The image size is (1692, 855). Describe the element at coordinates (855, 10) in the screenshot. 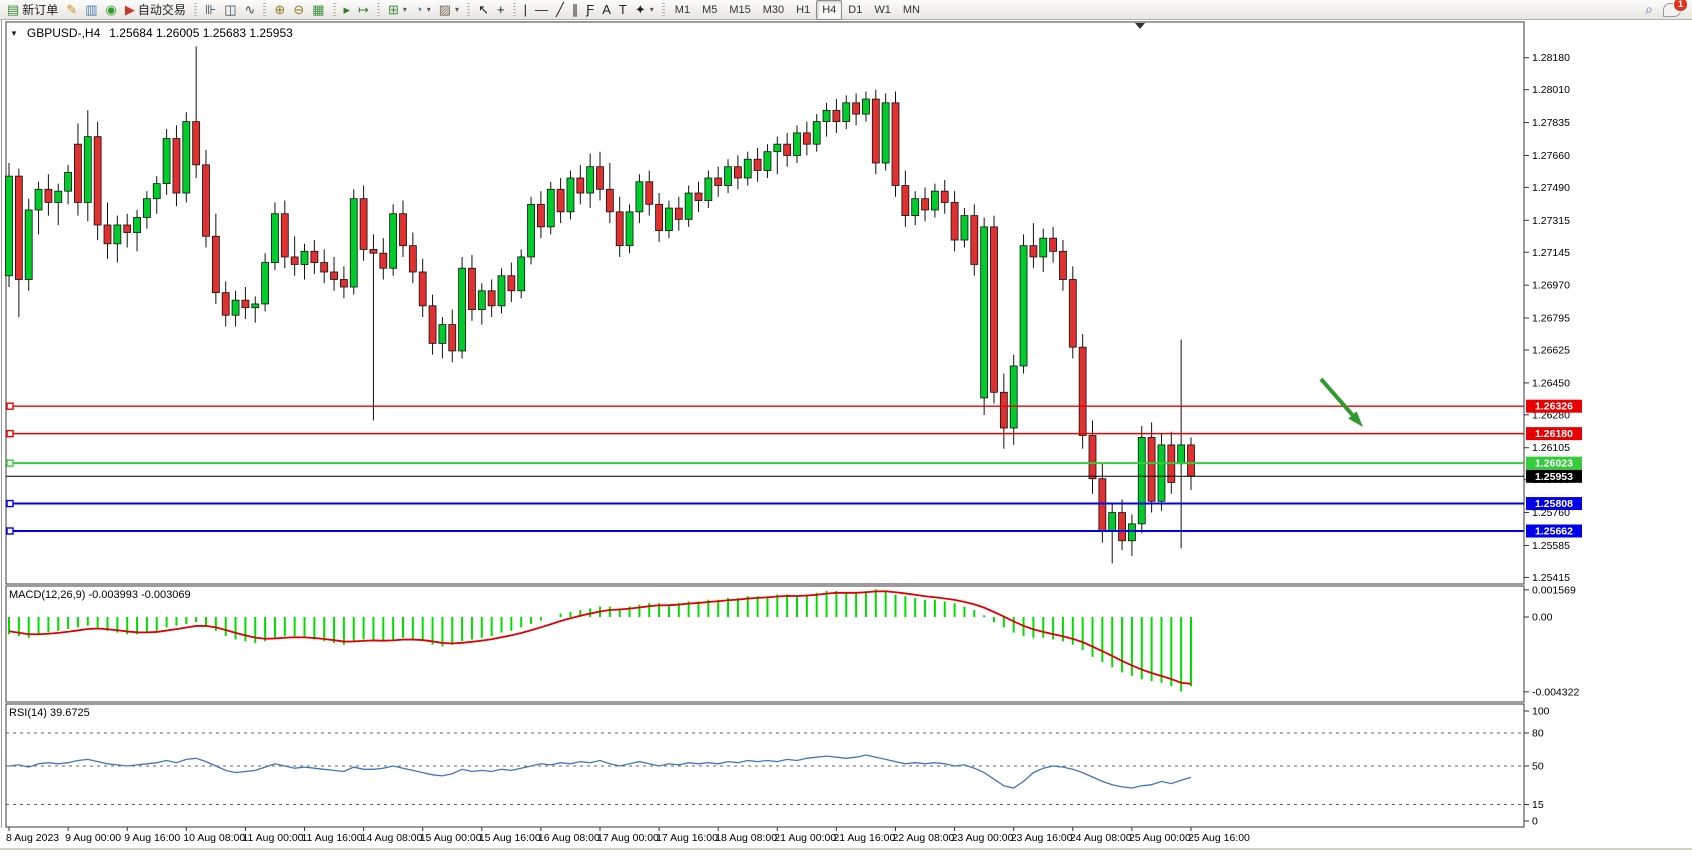

I see `tf-d1-button: D1` at that location.